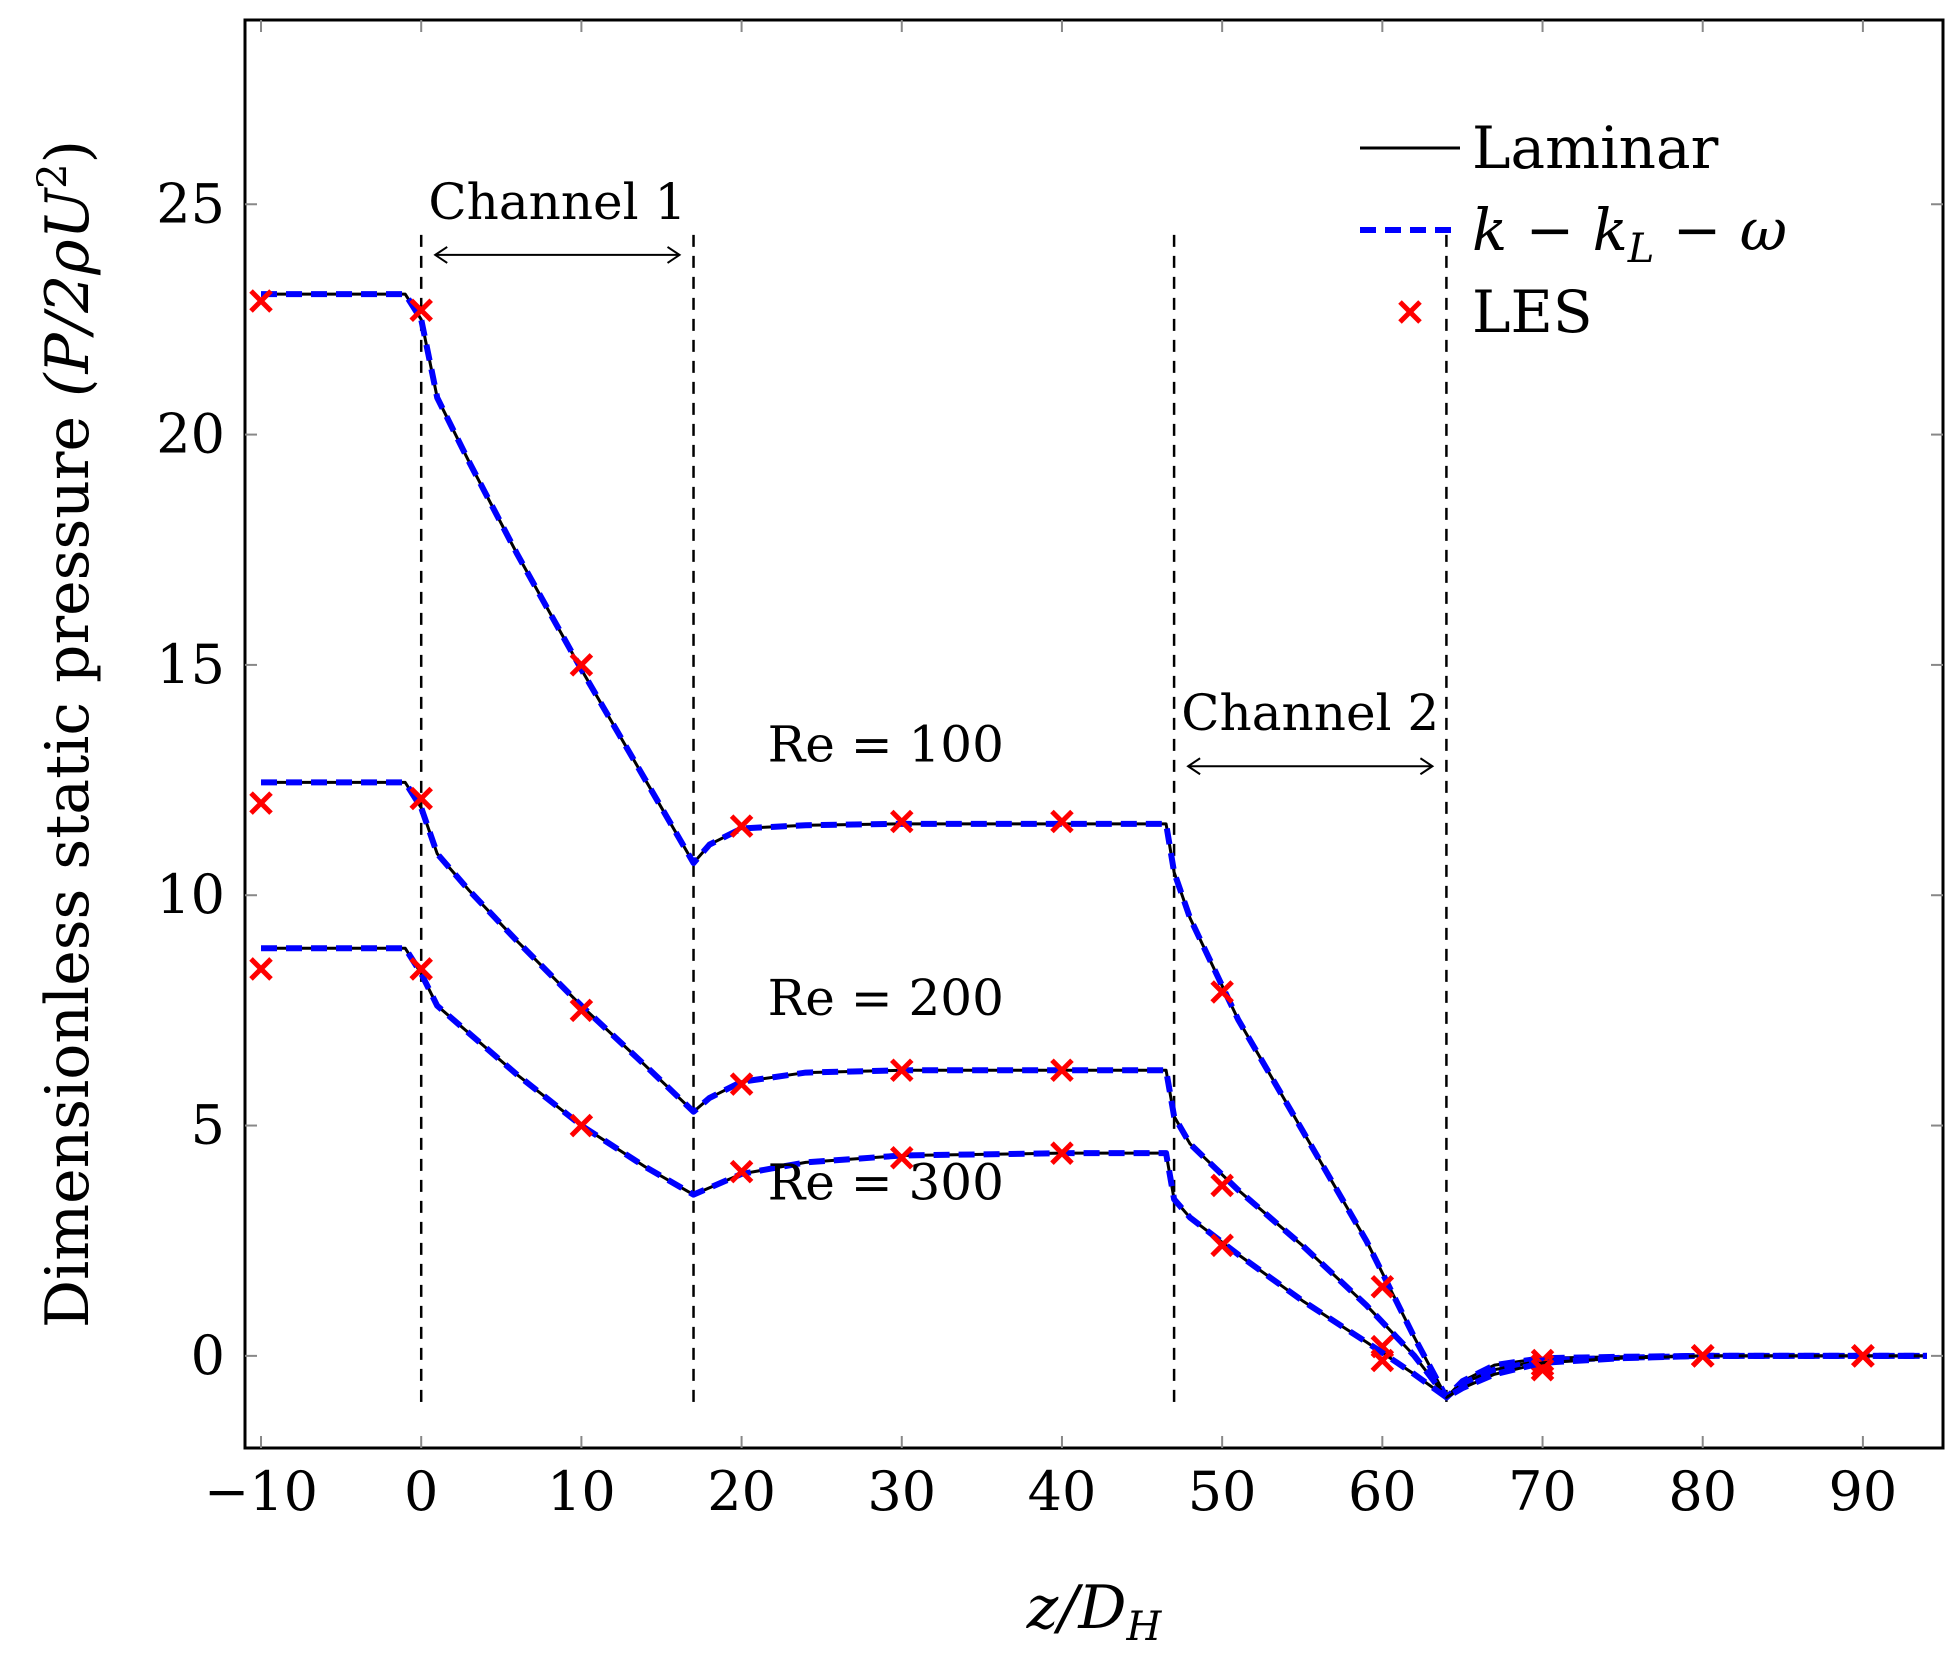 The height and width of the screenshot is (1659, 1957). Describe the element at coordinates (190, 894) in the screenshot. I see `y-tick-label: 10` at that location.